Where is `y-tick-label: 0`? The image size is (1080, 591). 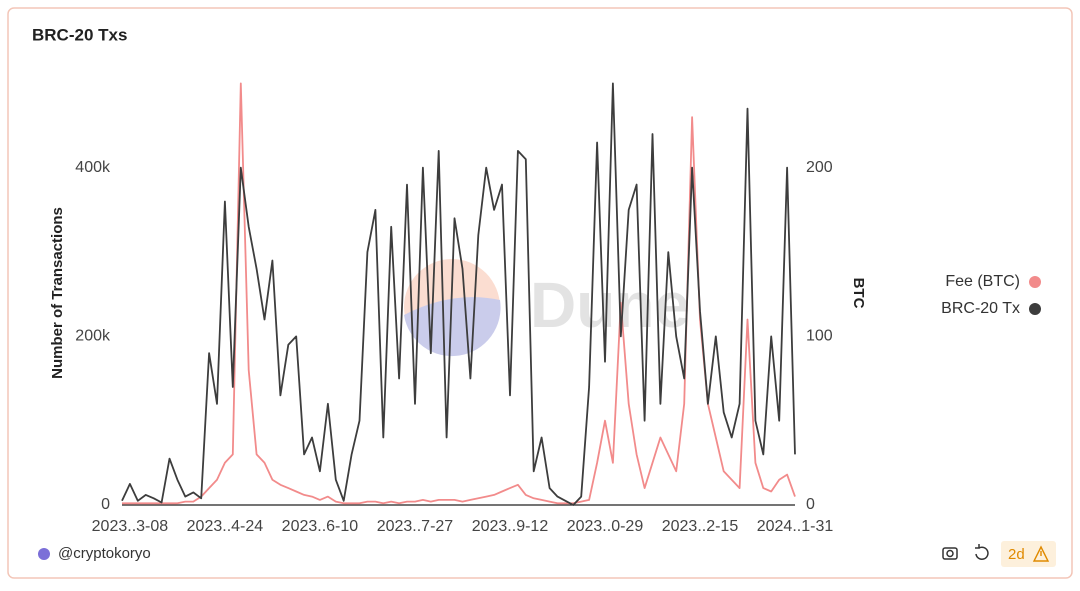 y-tick-label: 0 is located at coordinates (105, 504).